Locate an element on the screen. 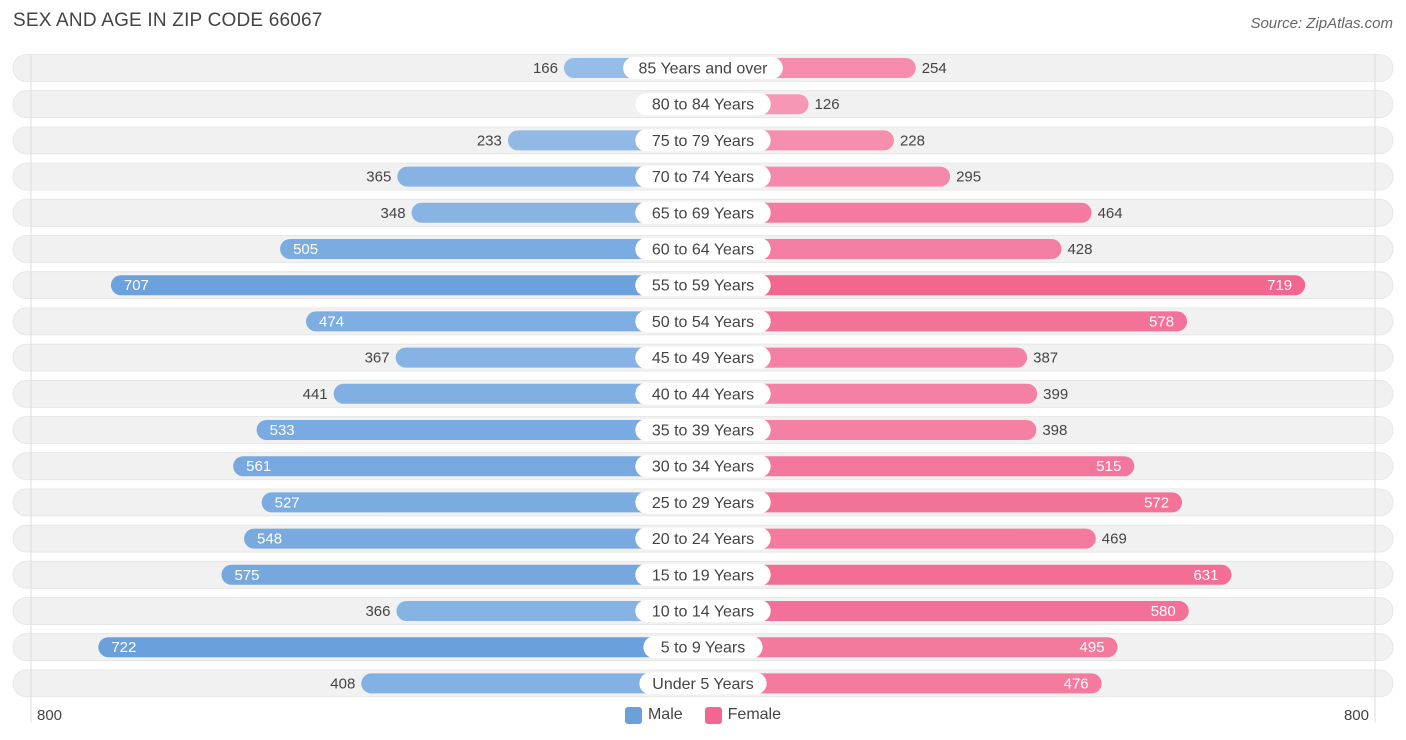 The image size is (1406, 740). category-label: 75 to 79 Years is located at coordinates (703, 141).